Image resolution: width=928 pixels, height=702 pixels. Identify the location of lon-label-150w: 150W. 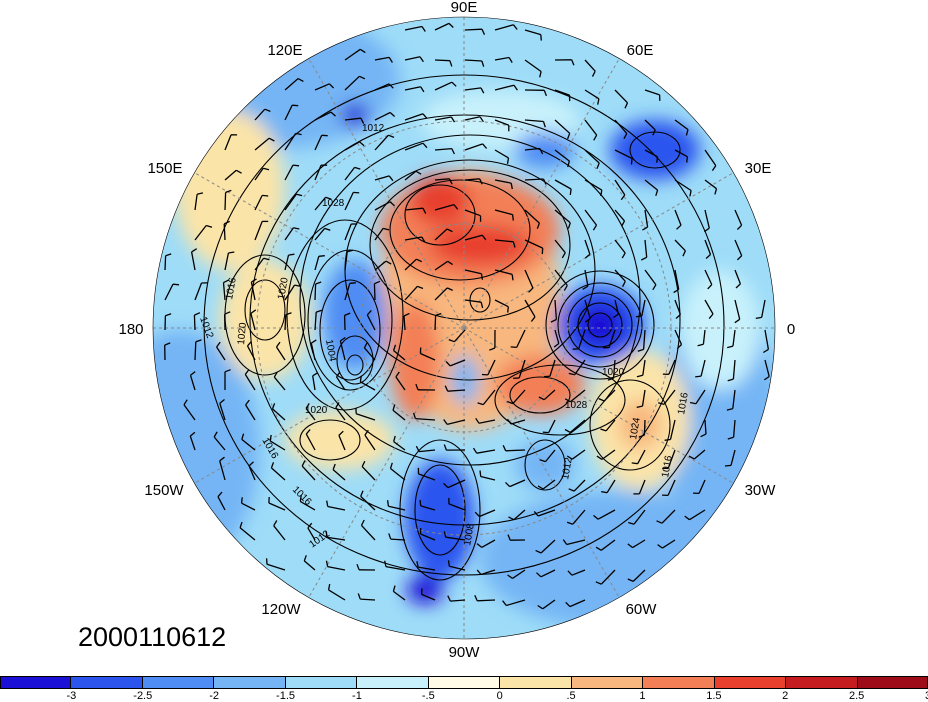
(164, 490).